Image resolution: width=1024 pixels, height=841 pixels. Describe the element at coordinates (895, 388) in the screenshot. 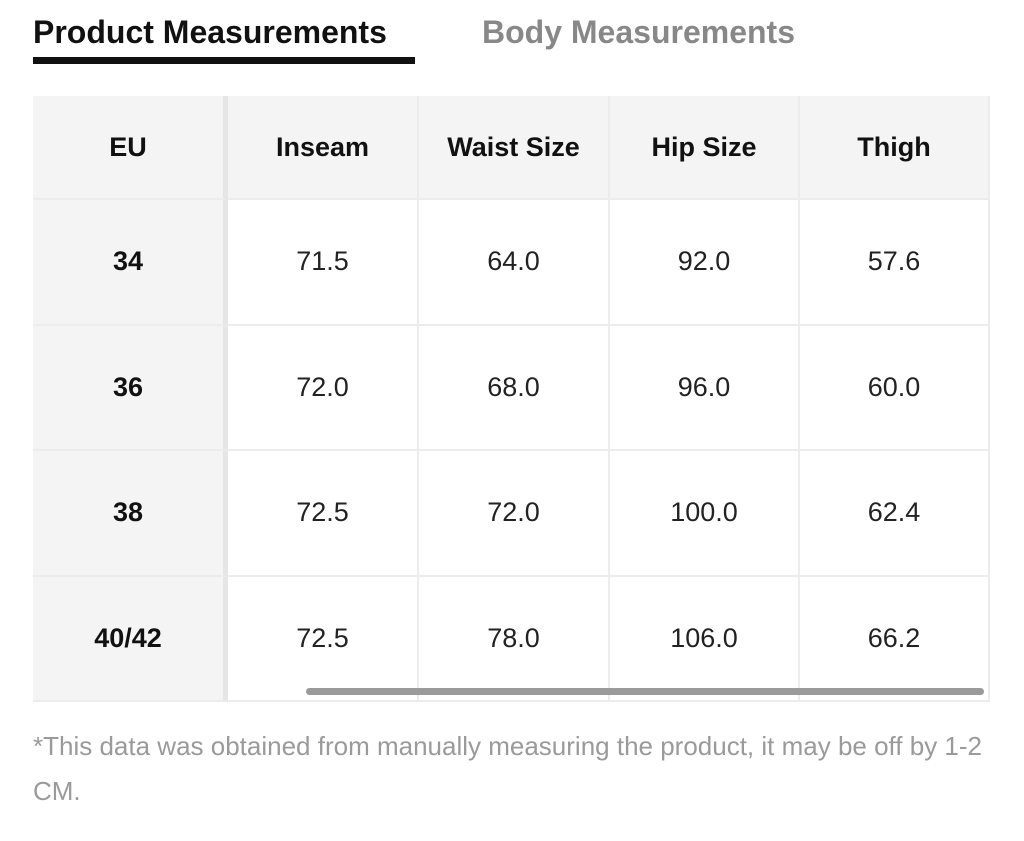

I see `table-cell: 60.0` at that location.